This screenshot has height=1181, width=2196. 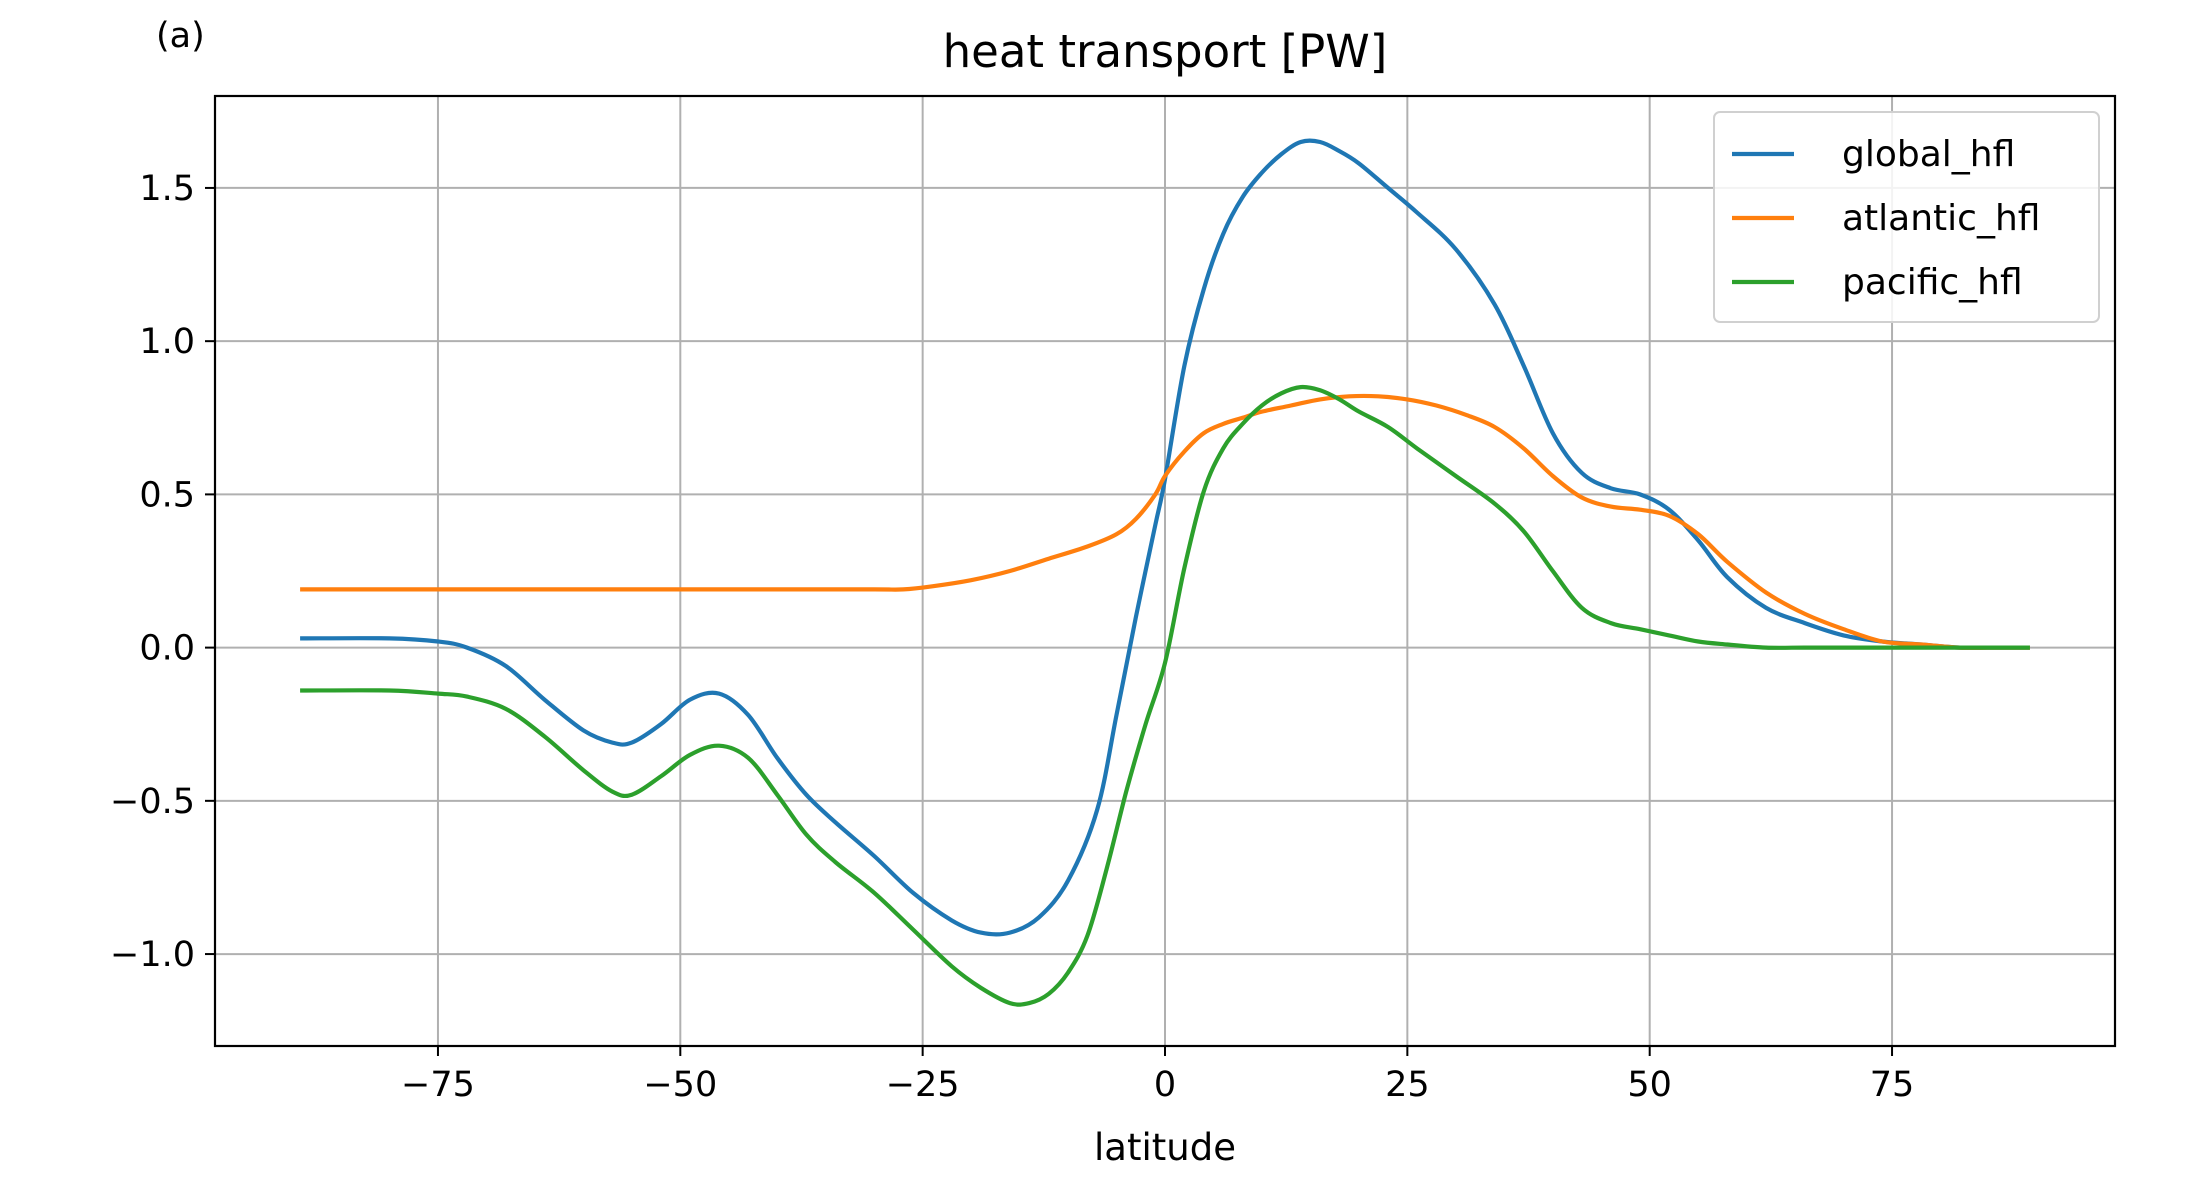 What do you see at coordinates (180, 36) in the screenshot?
I see `panel-label: (a)` at bounding box center [180, 36].